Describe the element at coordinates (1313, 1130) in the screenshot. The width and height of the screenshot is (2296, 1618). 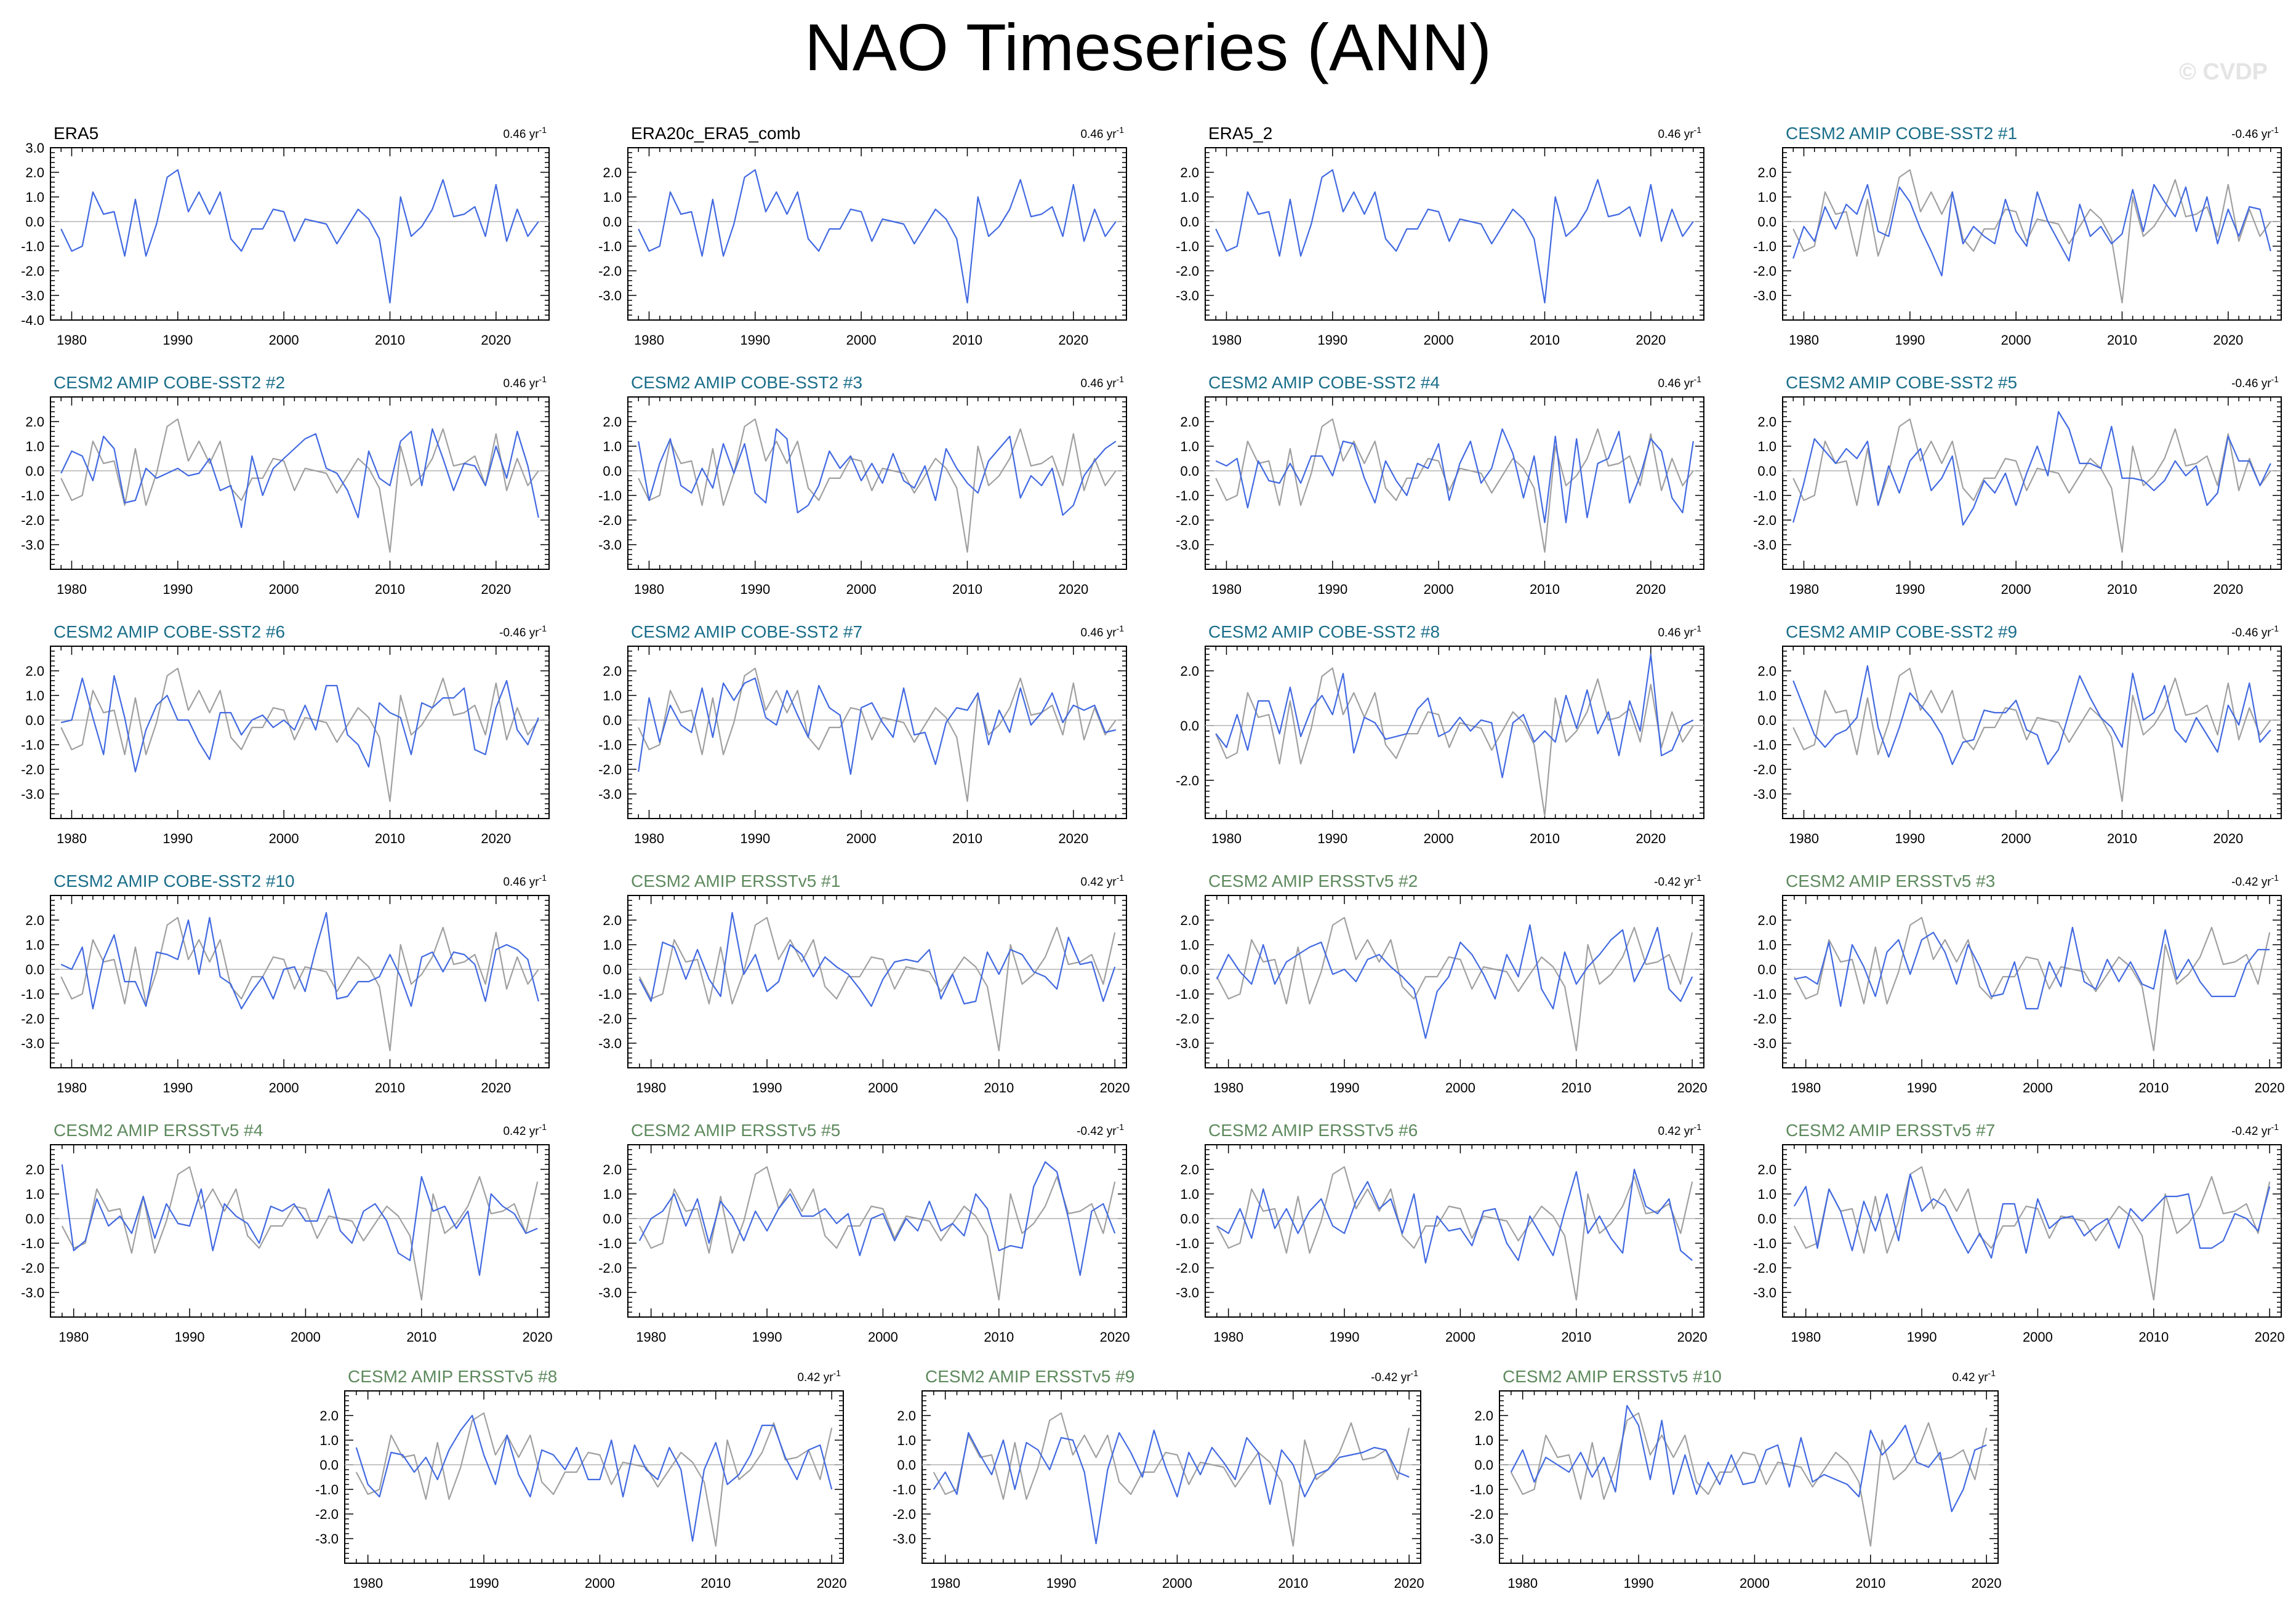
I see `panel-title: CESM2 AMIP ERSSTv5 #6` at that location.